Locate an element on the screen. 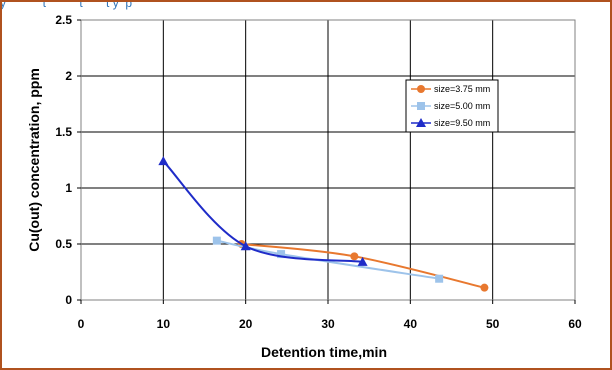 The width and height of the screenshot is (612, 370). legend: size=3.75 mm size=5.00 mm size=9.50 mm is located at coordinates (452, 106).